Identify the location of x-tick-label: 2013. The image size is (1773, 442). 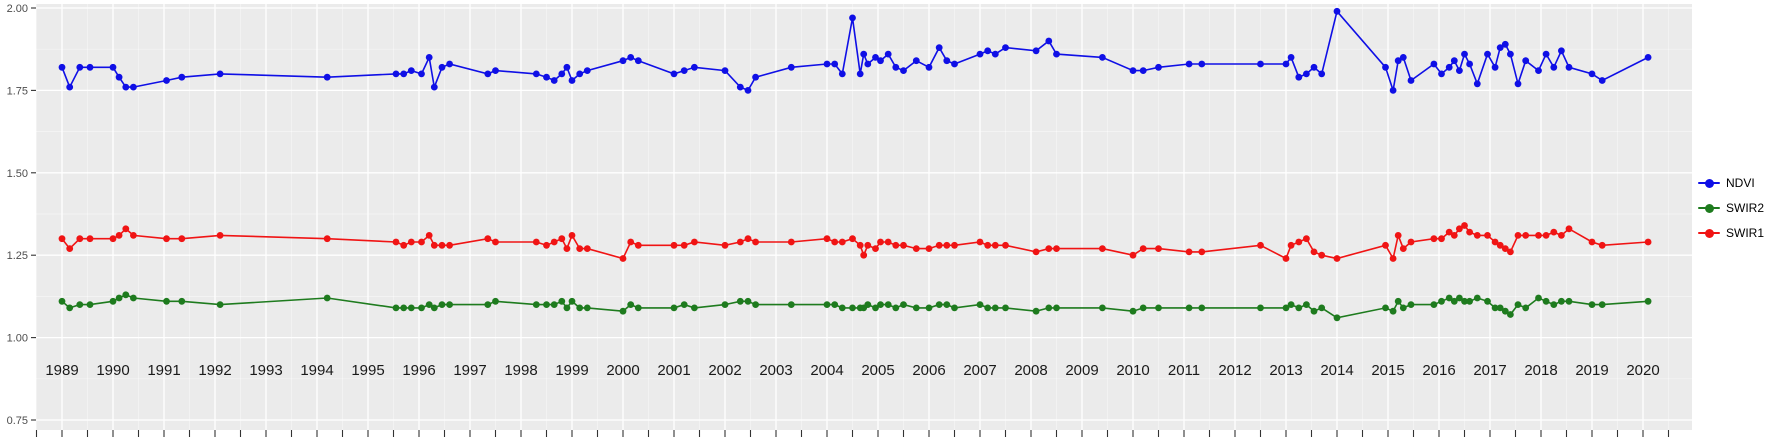
(1285, 370).